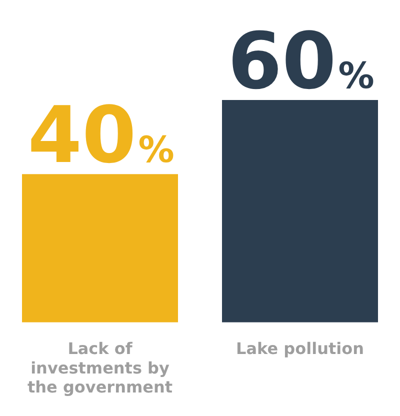 The width and height of the screenshot is (400, 416). I want to click on data-label: 60%, so click(301, 62).